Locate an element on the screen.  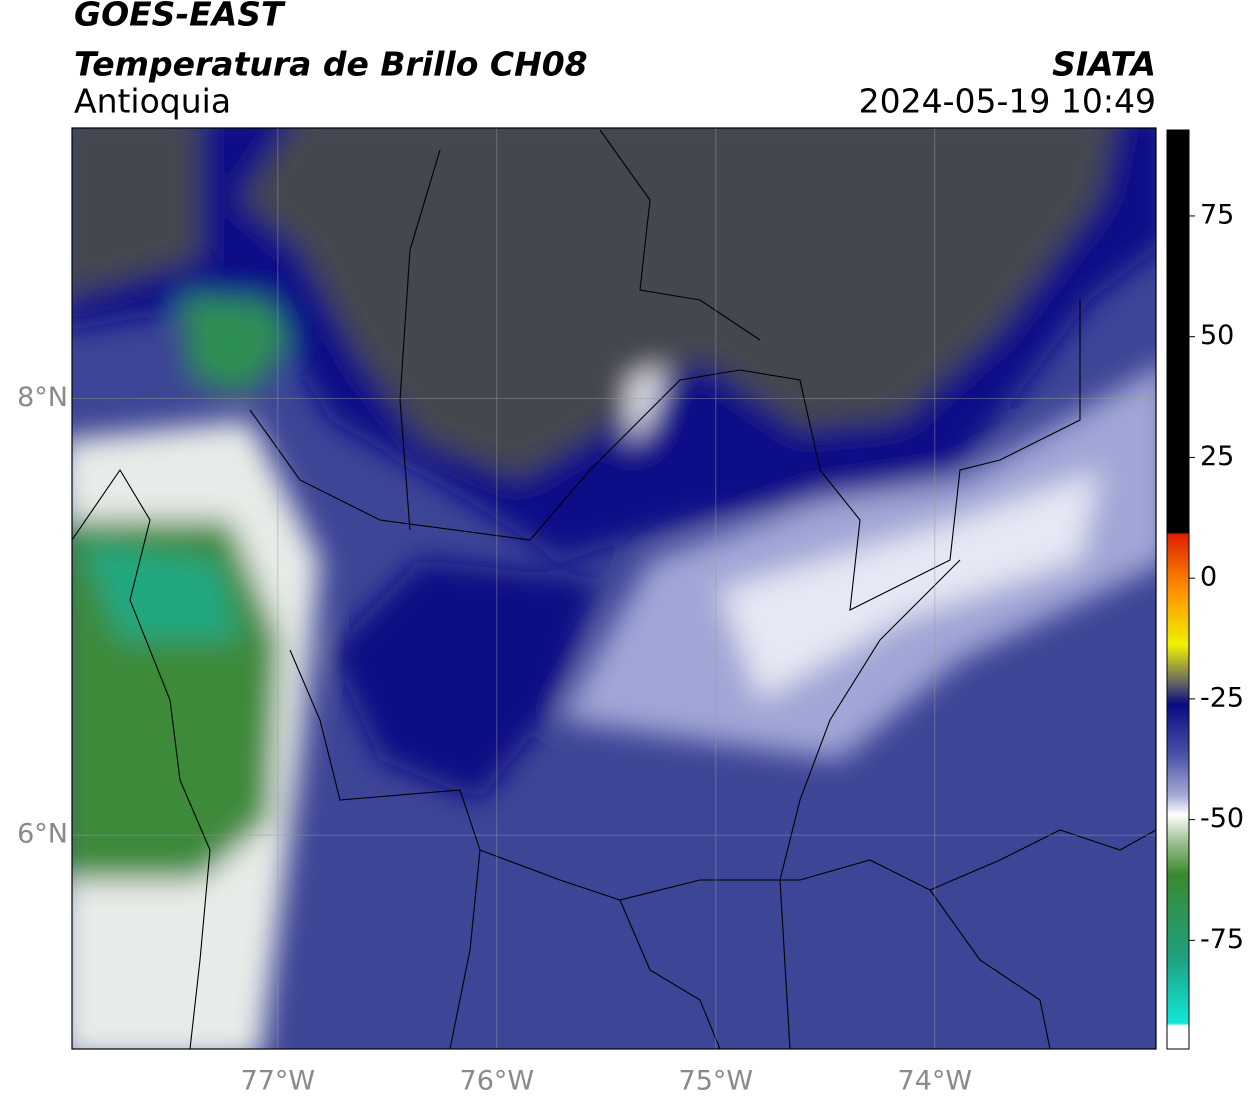
colorbar-tick-label: 0 is located at coordinates (1208, 577).